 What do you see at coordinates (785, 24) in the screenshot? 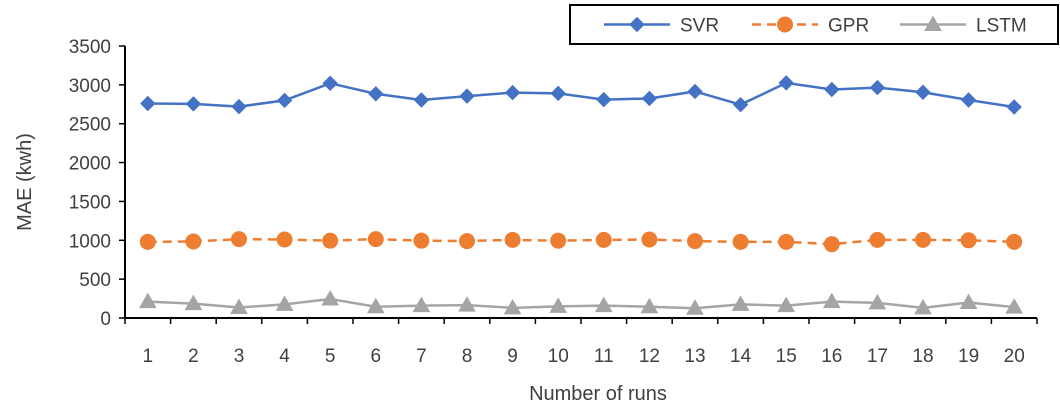
I see `legend-marker-gpr` at bounding box center [785, 24].